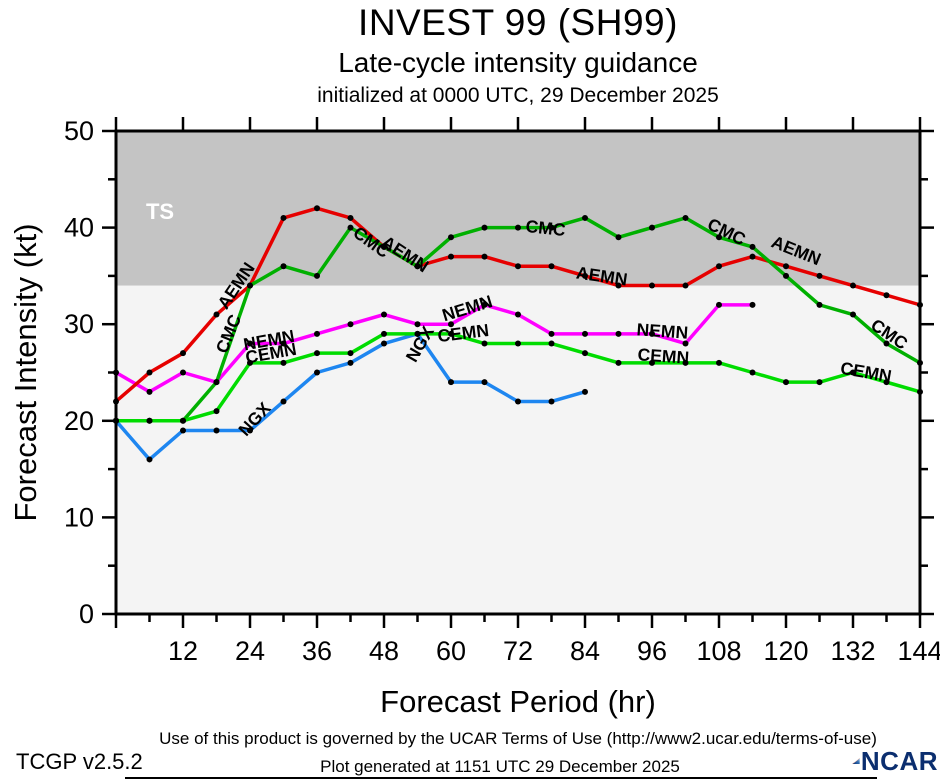 The height and width of the screenshot is (780, 940). Describe the element at coordinates (785, 651) in the screenshot. I see `x-tick-label: 120` at that location.